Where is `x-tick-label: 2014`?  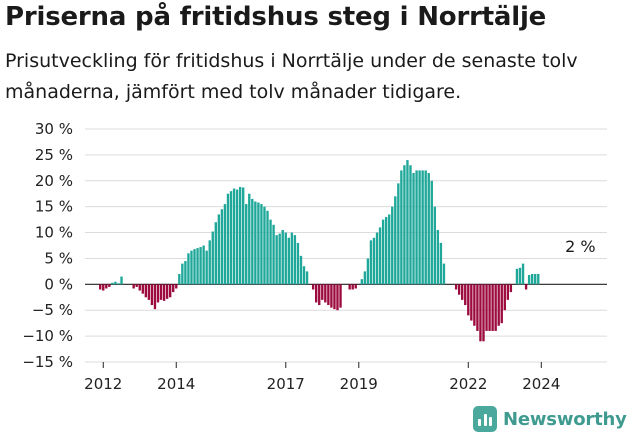
x-tick-label: 2014 is located at coordinates (176, 384).